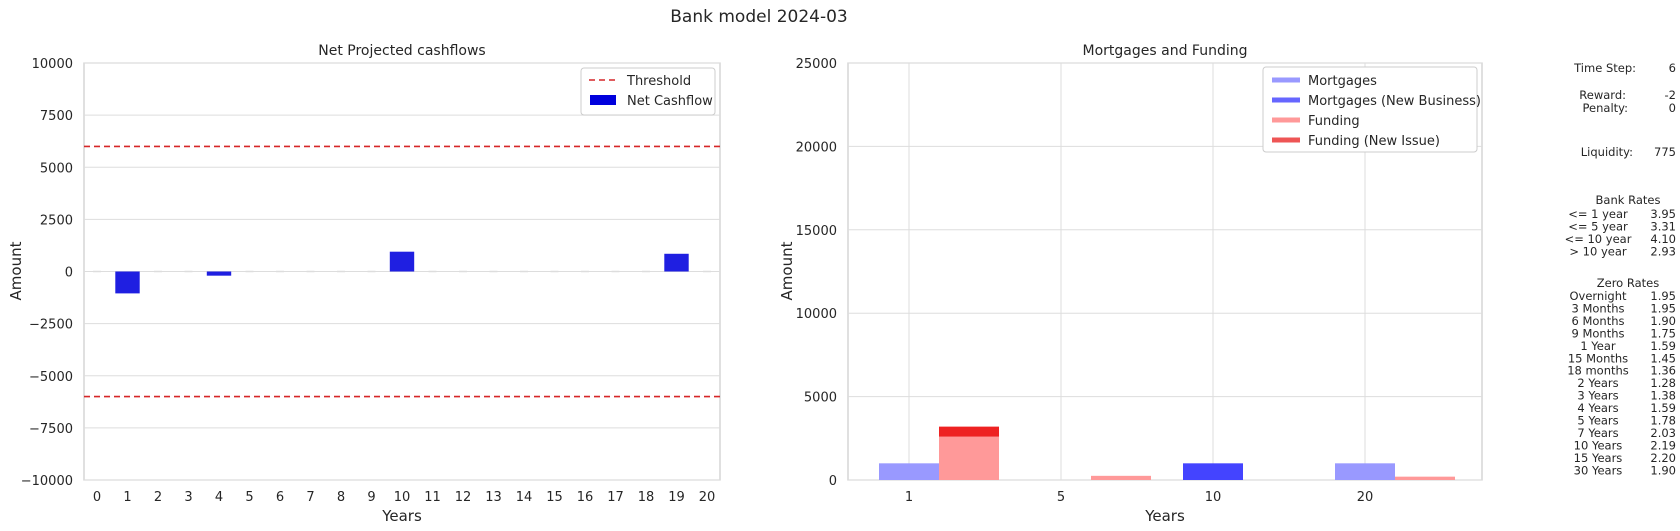 This screenshot has height=531, width=1680. I want to click on c1-xtick-label: 7, so click(310, 497).